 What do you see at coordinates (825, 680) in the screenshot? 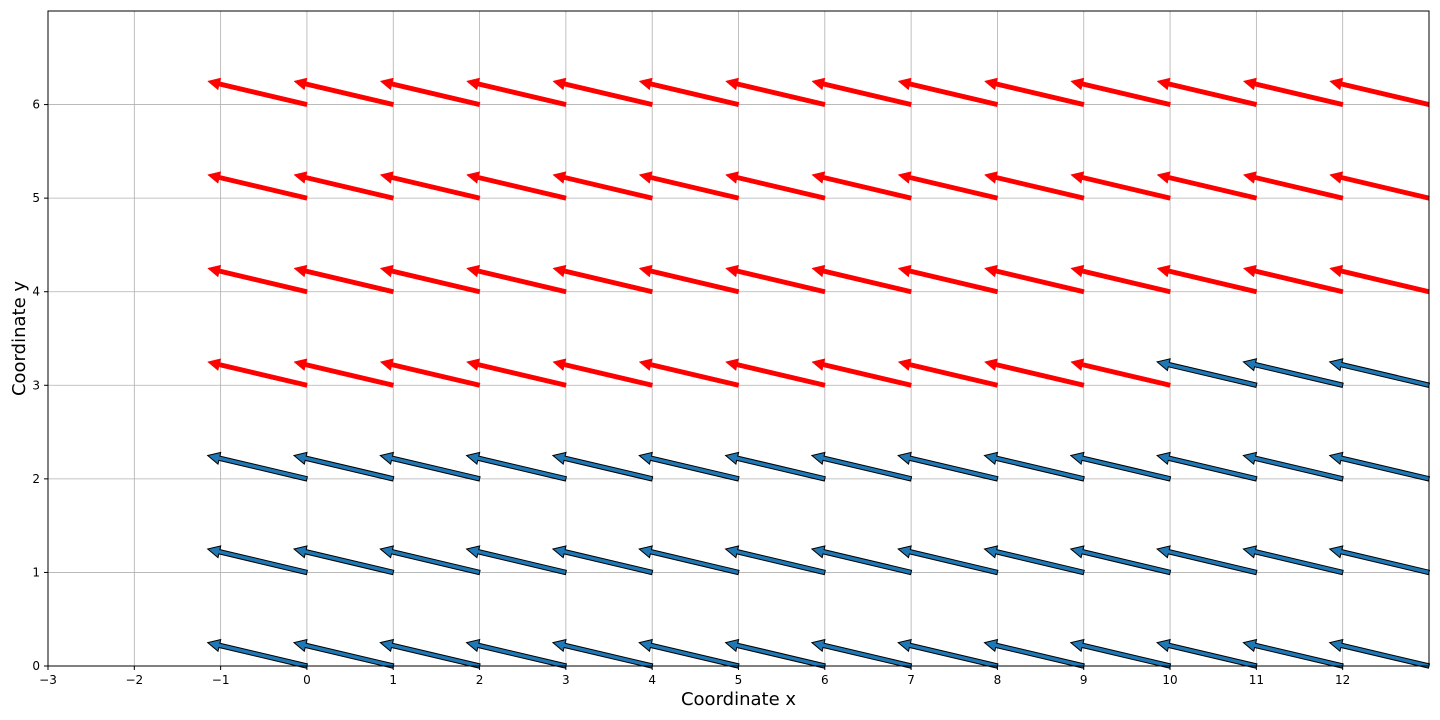
I see `x-tick-label: 6` at bounding box center [825, 680].